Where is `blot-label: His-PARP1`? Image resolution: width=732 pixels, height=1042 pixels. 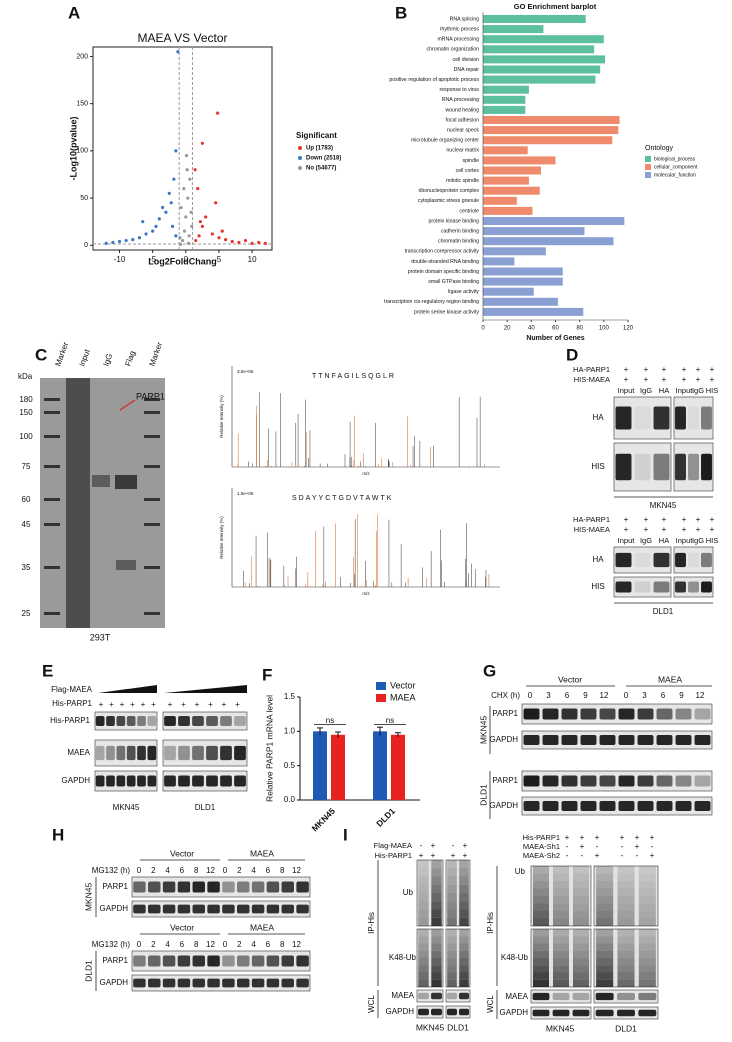
blot-label: His-PARP1 is located at coordinates (70, 720).